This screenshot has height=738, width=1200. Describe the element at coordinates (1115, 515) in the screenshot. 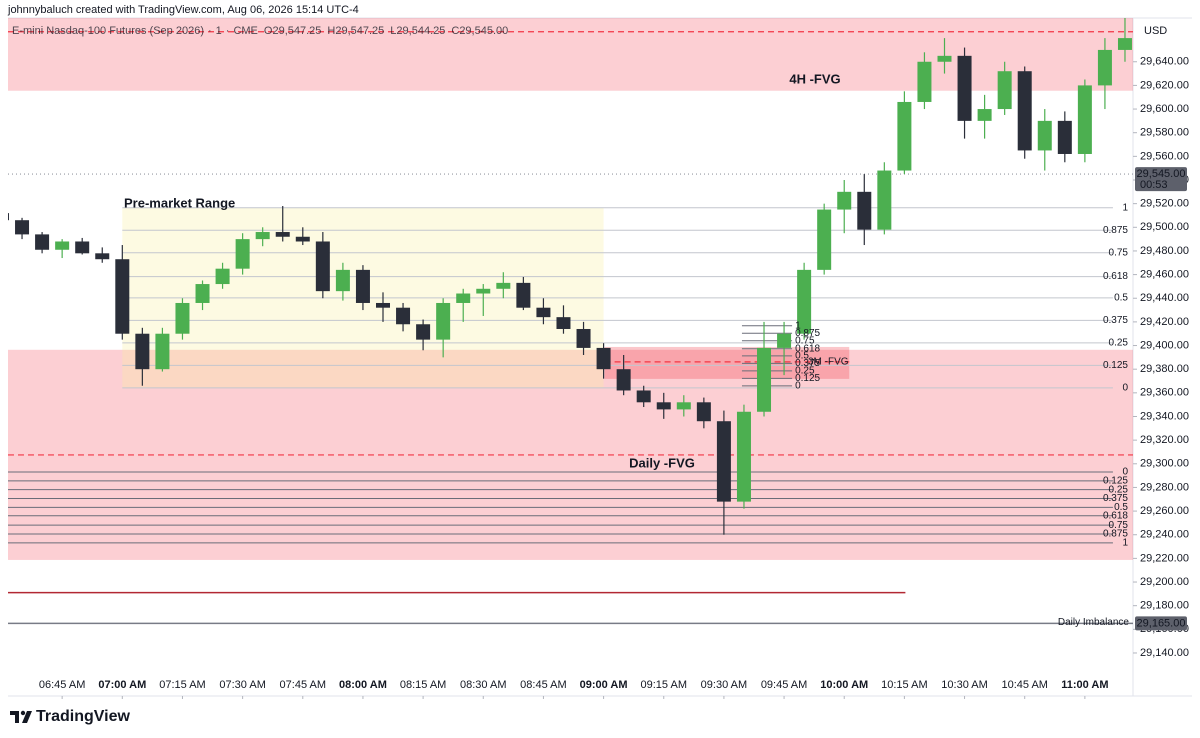

I see `fib-label: 0.618` at that location.